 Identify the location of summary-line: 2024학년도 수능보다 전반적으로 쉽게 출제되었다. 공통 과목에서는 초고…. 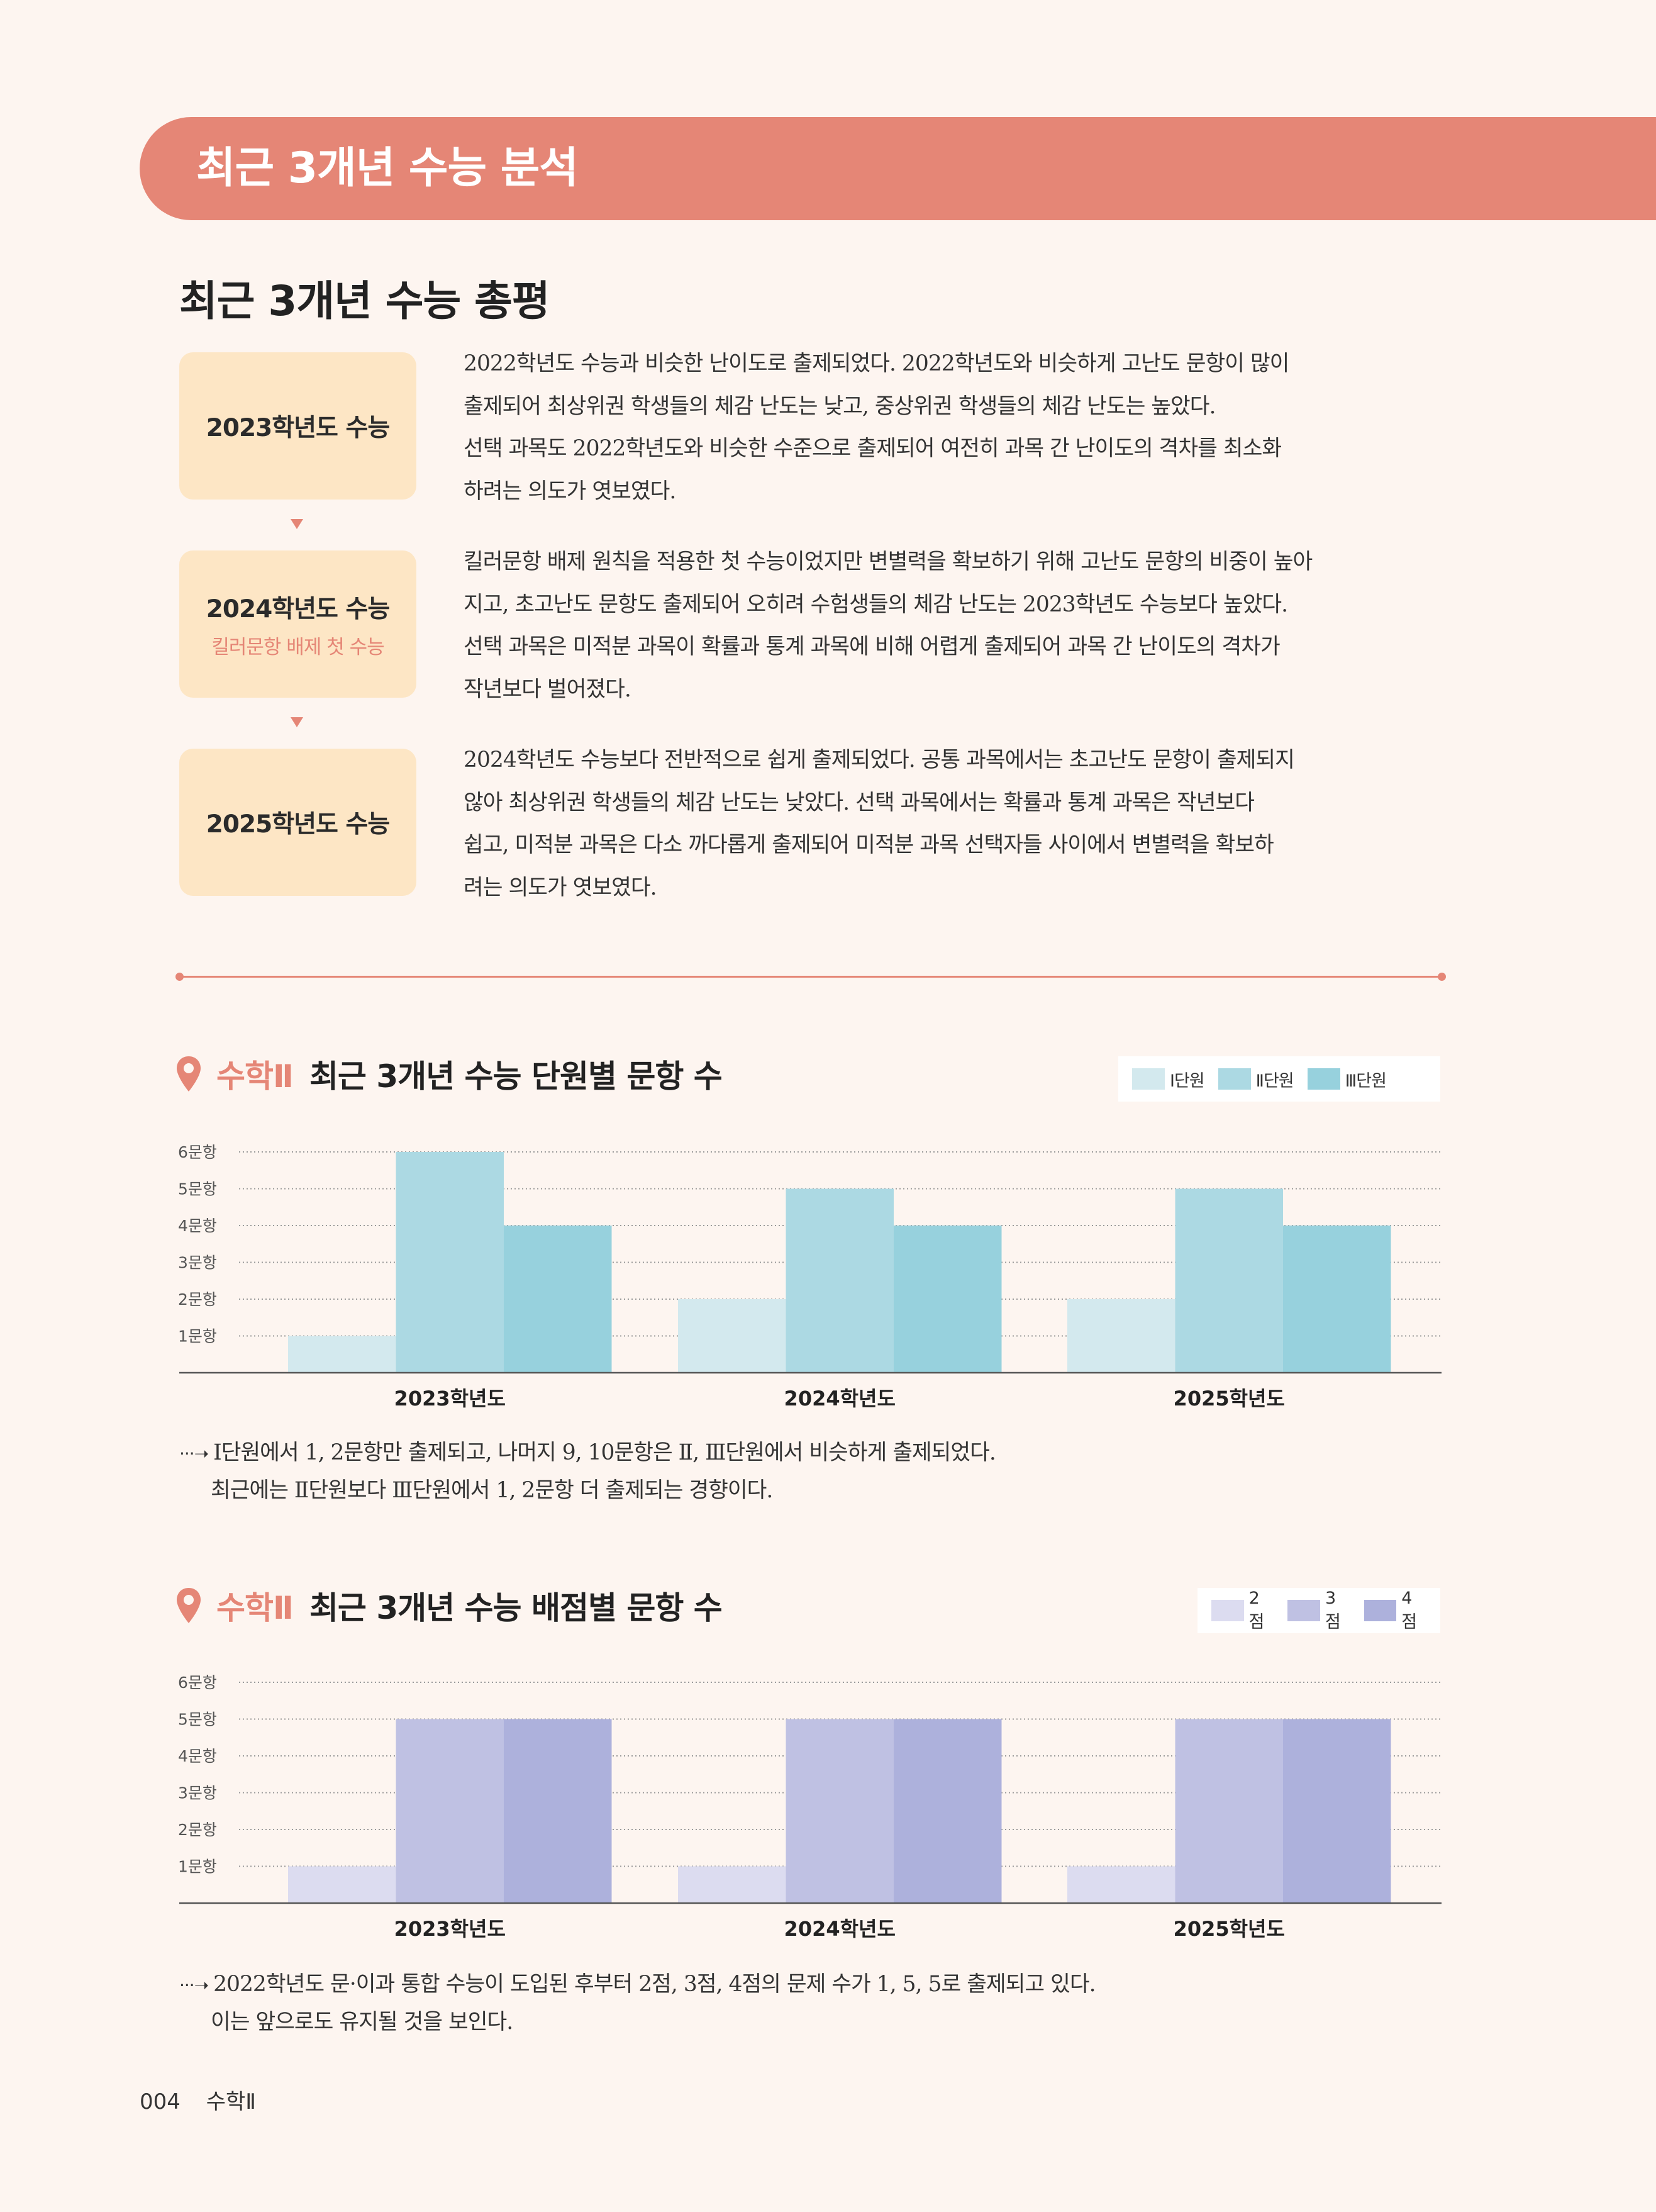
(879, 760).